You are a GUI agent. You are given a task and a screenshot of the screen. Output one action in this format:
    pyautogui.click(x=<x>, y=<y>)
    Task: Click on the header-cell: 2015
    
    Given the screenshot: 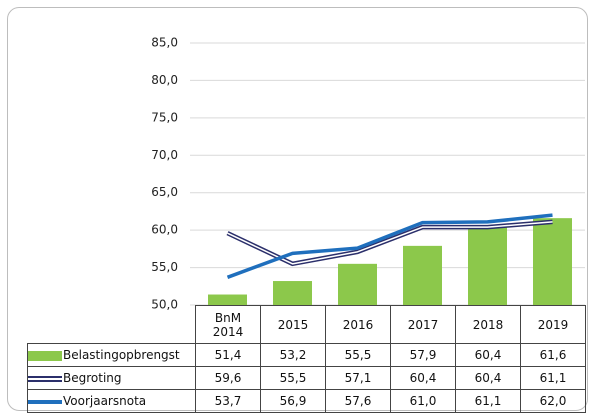 What is the action you would take?
    pyautogui.click(x=293, y=324)
    